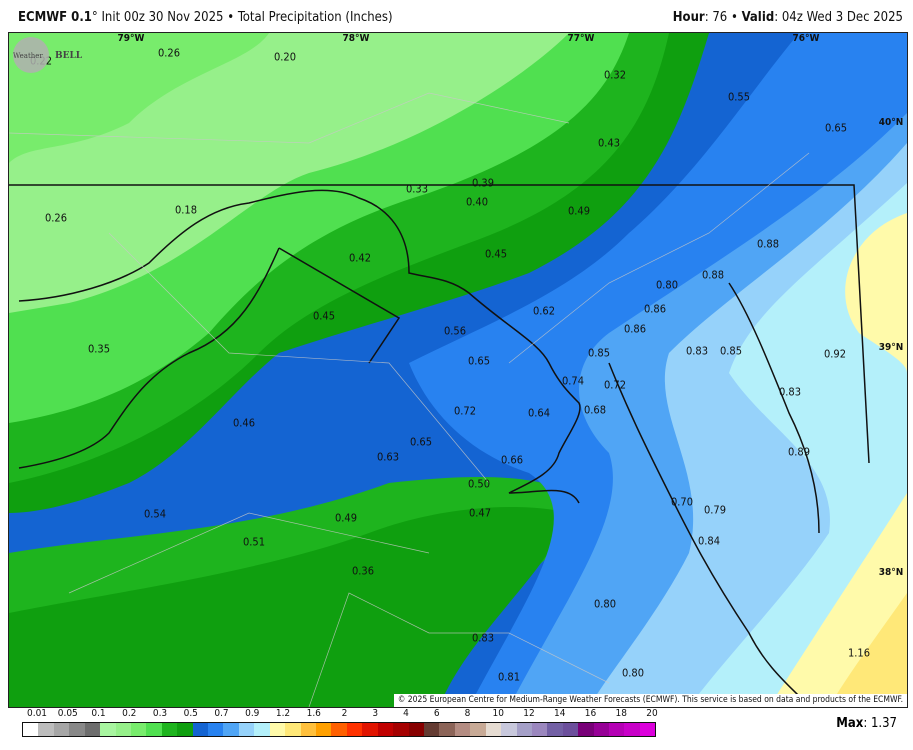 Image resolution: width=913 pixels, height=750 pixels. Describe the element at coordinates (891, 122) in the screenshot. I see `lat-label-40n: 40°N` at that location.